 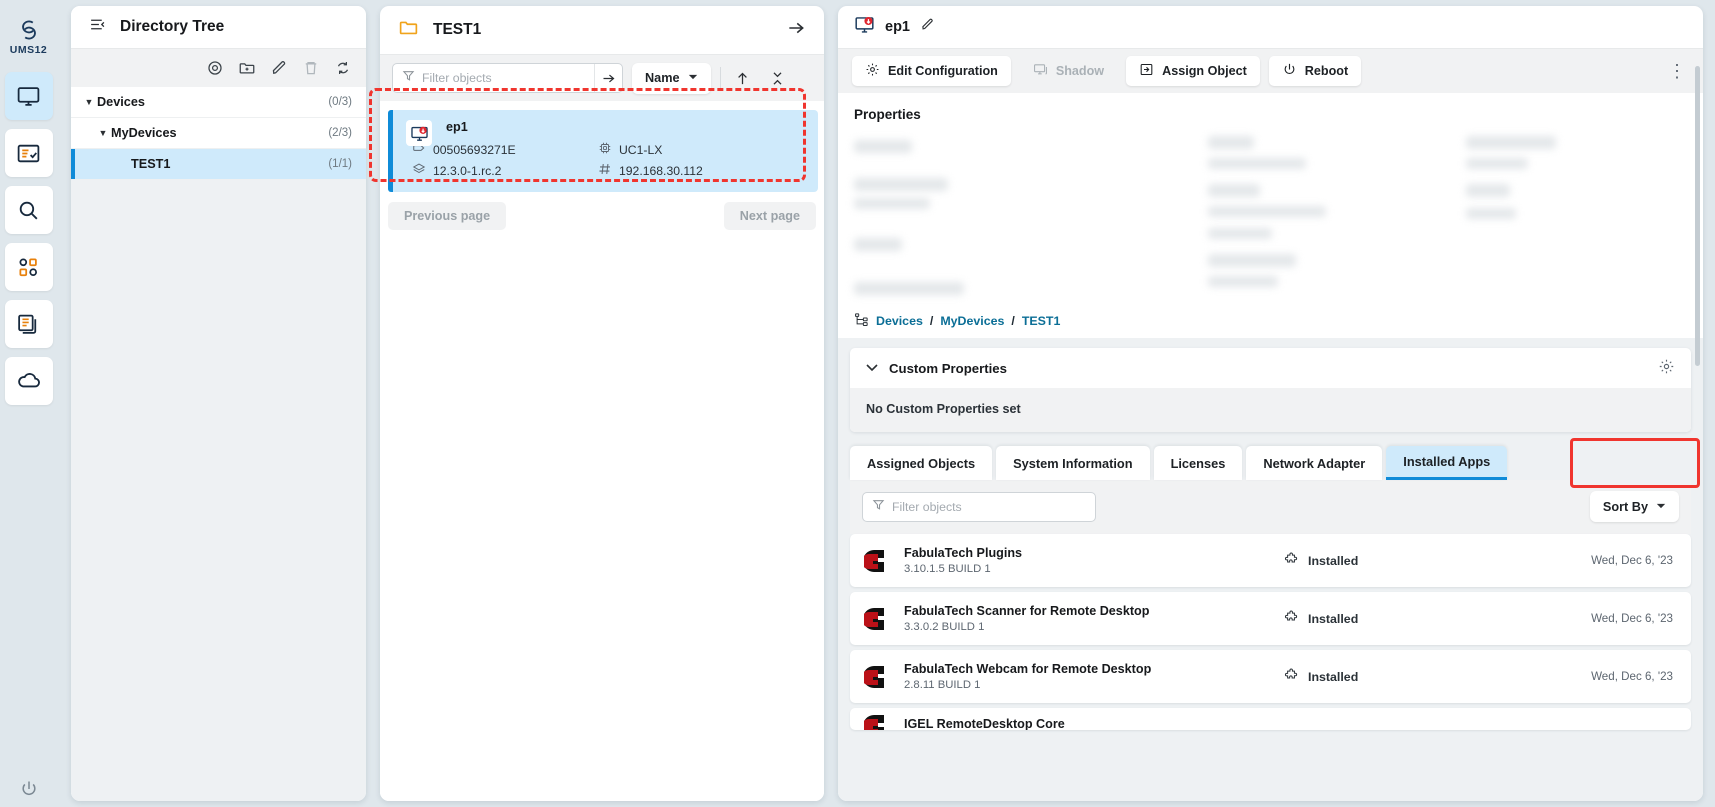 What do you see at coordinates (990, 506) in the screenshot?
I see `apps-filter-input` at bounding box center [990, 506].